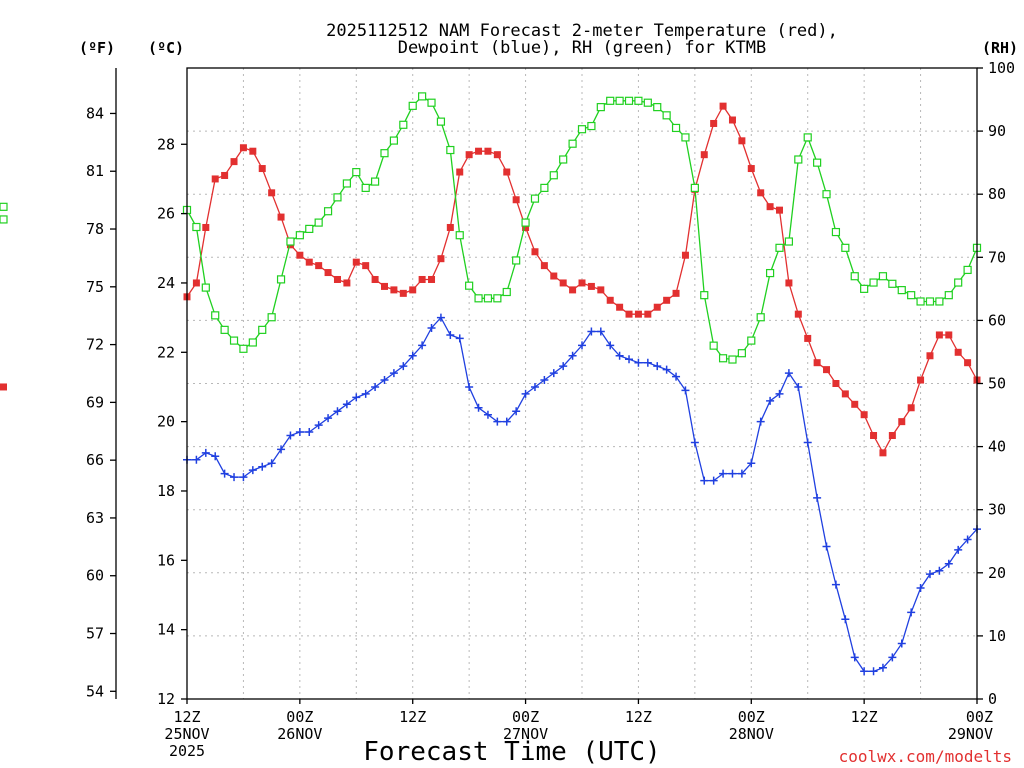  I want to click on celsius-tick-label: 28, so click(166, 144).